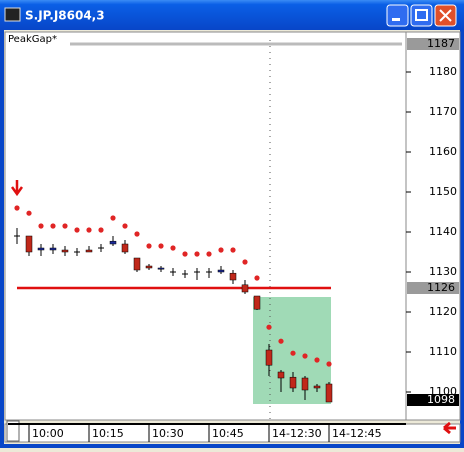  Describe the element at coordinates (441, 287) in the screenshot. I see `price-marker-label: 1126` at that location.